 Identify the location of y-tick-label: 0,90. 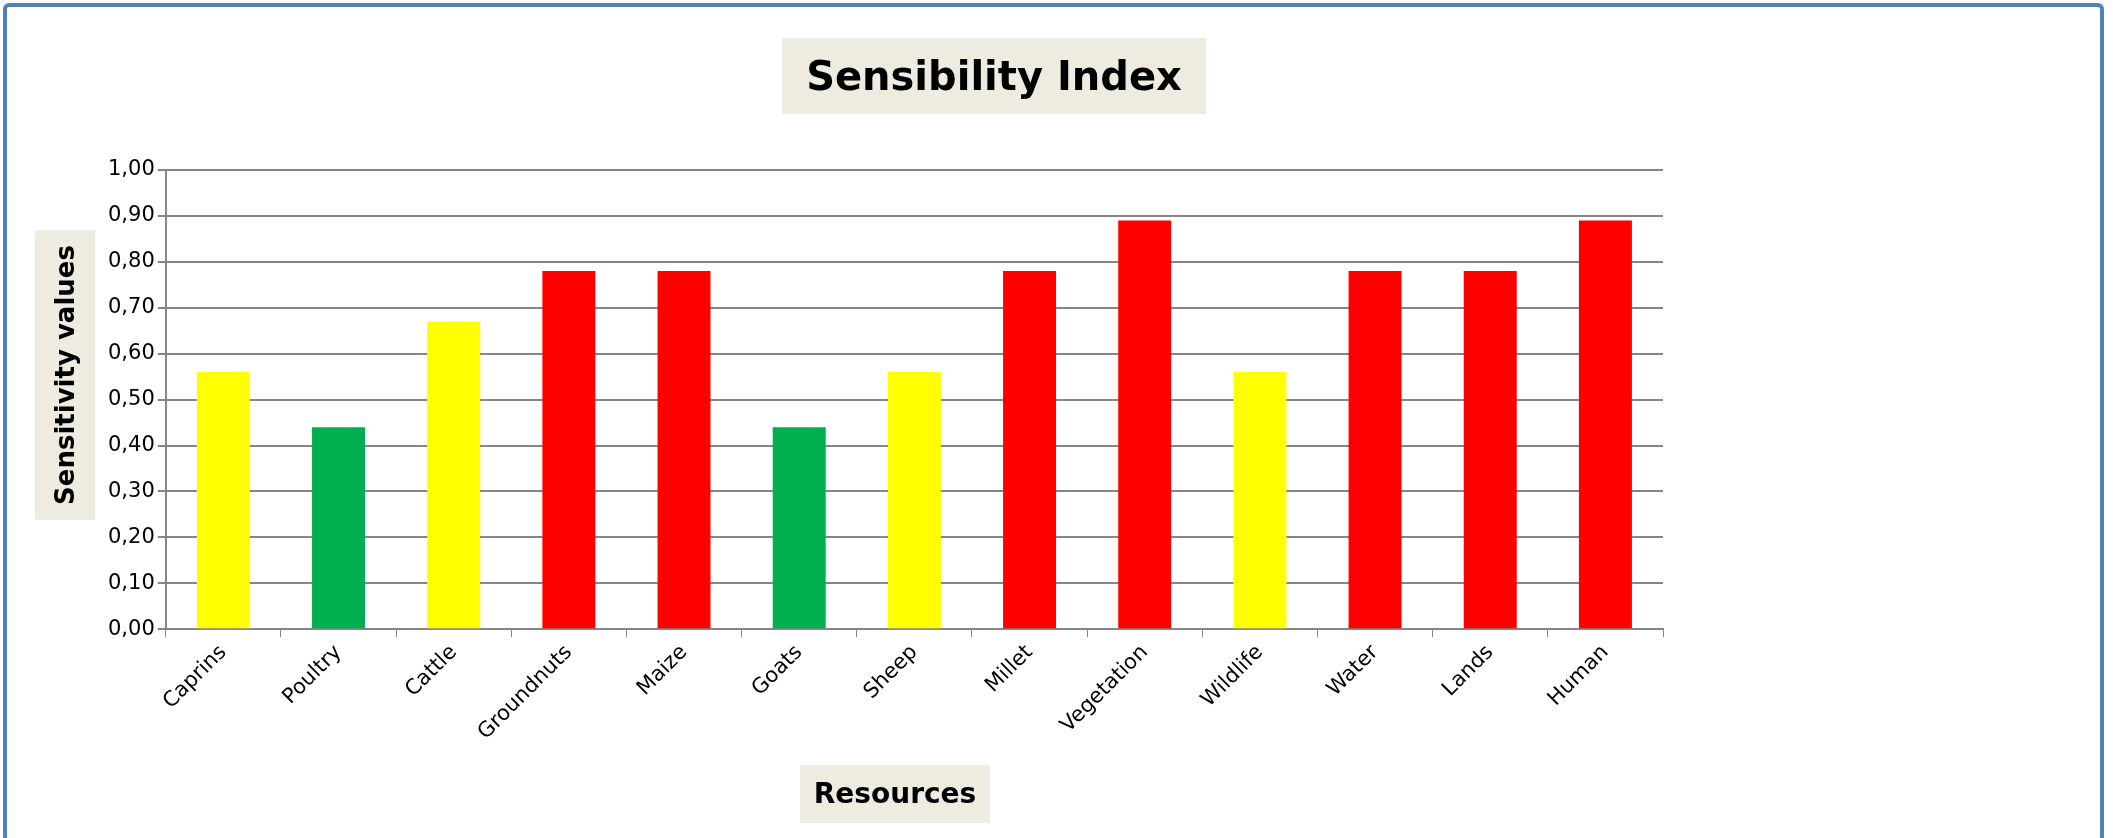
(131, 214).